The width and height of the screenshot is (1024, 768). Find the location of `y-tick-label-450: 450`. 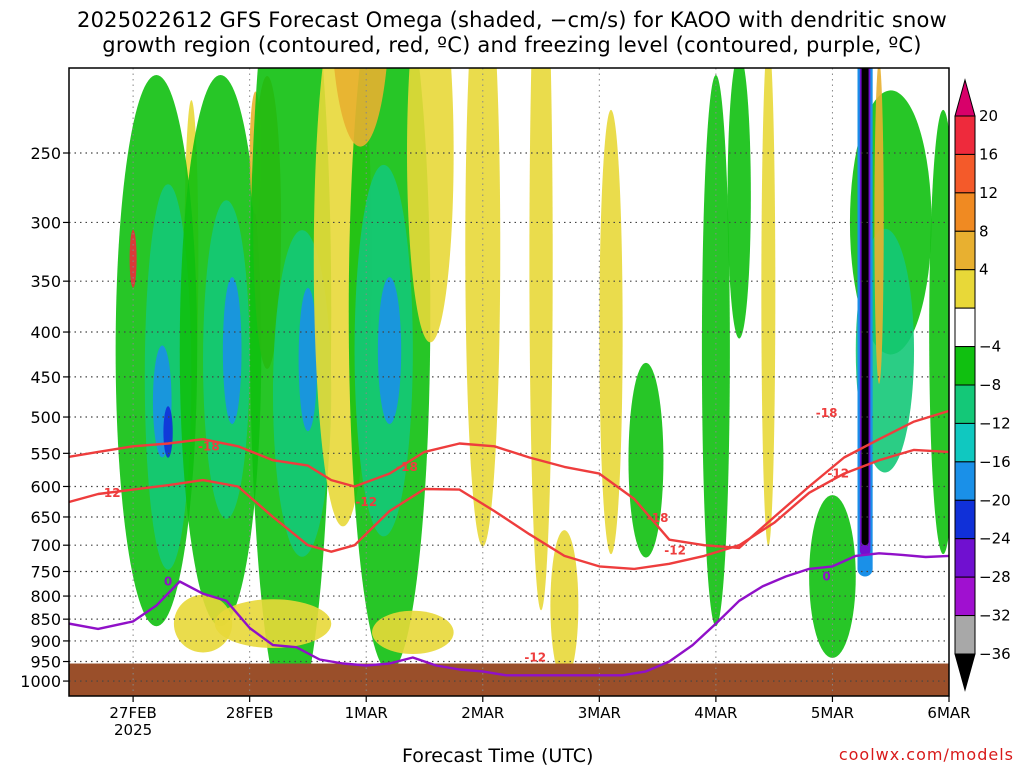

y-tick-label-450: 450 is located at coordinates (45, 377).